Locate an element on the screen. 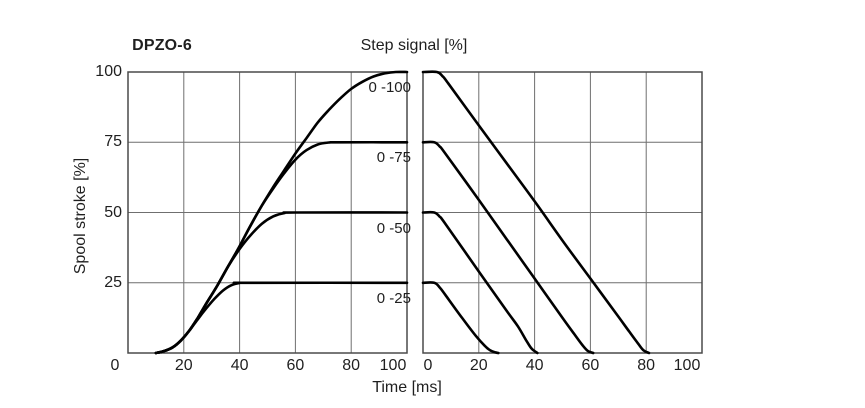 The image size is (865, 408). curve-label-100: 0 -100 is located at coordinates (389, 87).